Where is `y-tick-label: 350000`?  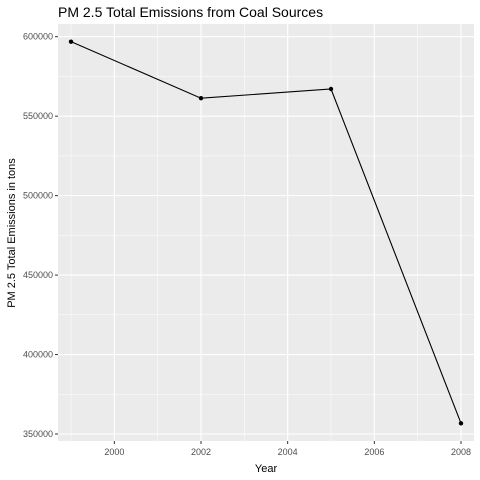
y-tick-label: 350000 is located at coordinates (38, 434).